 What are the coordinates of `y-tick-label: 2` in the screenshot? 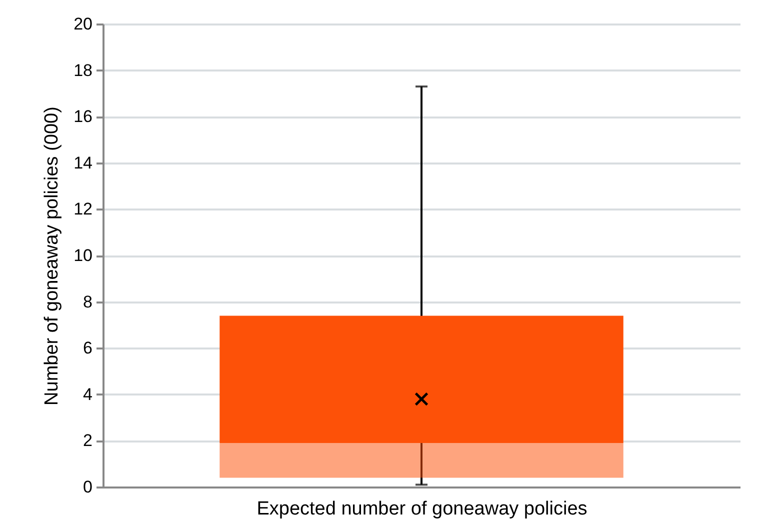 It's located at (87, 440).